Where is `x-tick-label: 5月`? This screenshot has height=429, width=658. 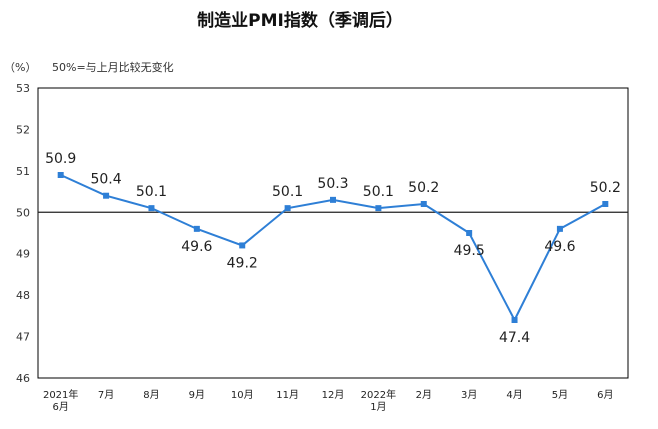
x-tick-label: 5月 is located at coordinates (560, 395).